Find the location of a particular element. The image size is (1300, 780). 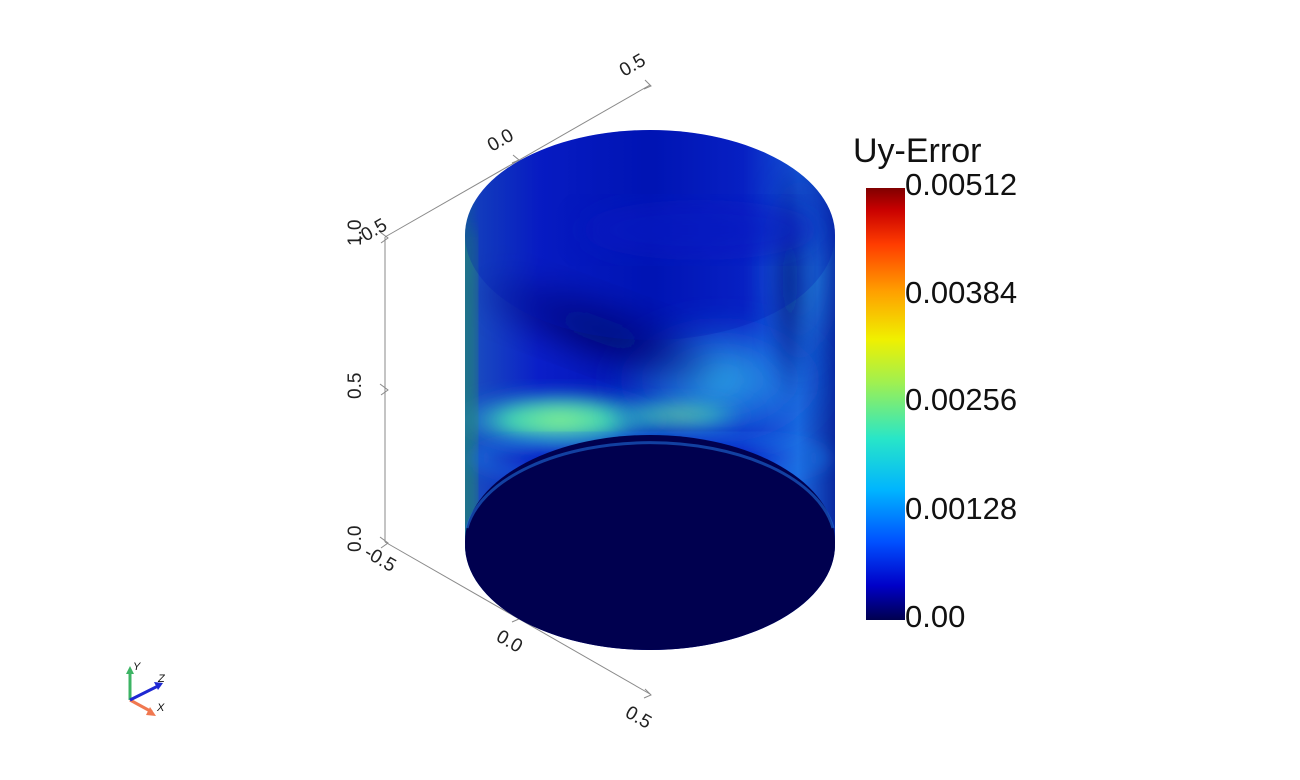

legend-tick-2: 0.00256 is located at coordinates (961, 399).